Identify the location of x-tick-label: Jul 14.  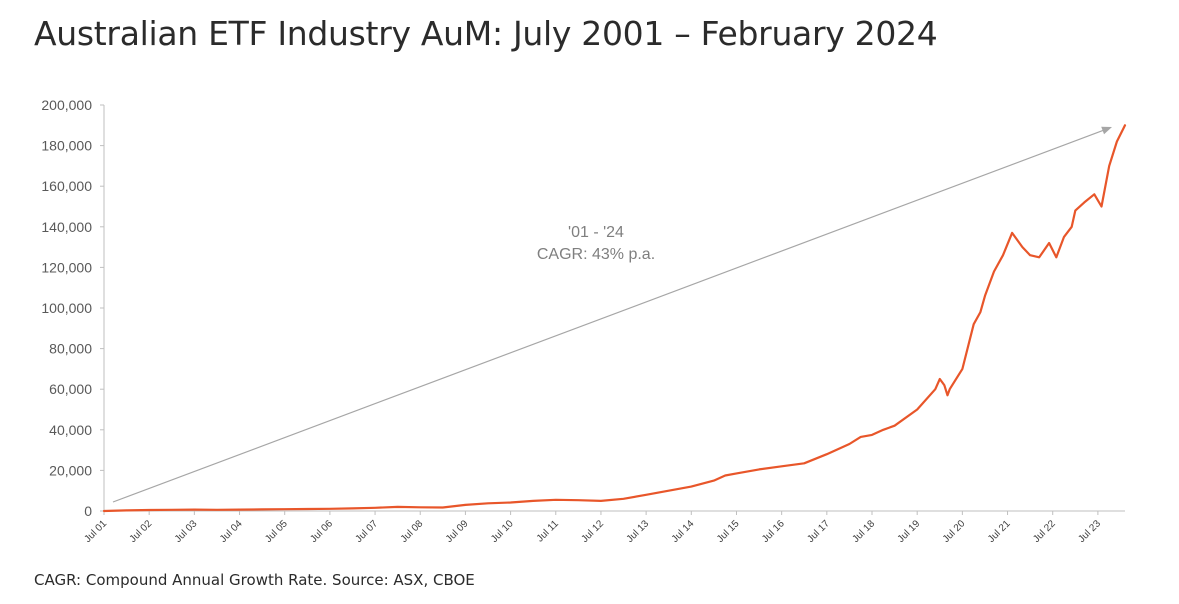
(683, 531).